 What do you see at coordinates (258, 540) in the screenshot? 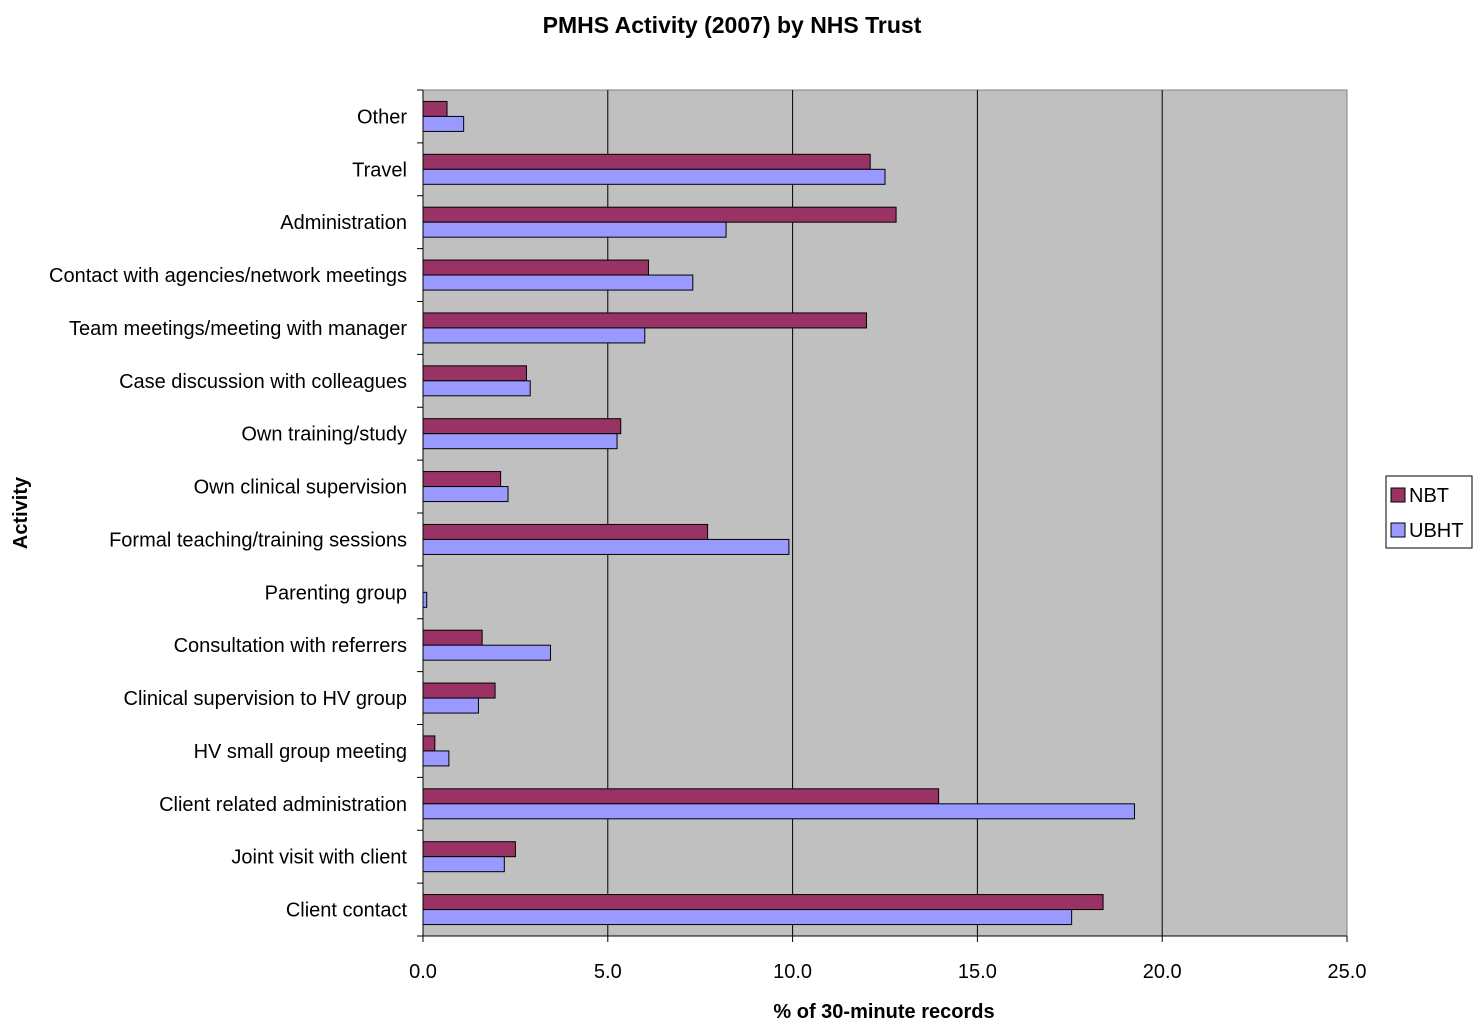
I see `category-label: Formal teaching/training sessions` at bounding box center [258, 540].